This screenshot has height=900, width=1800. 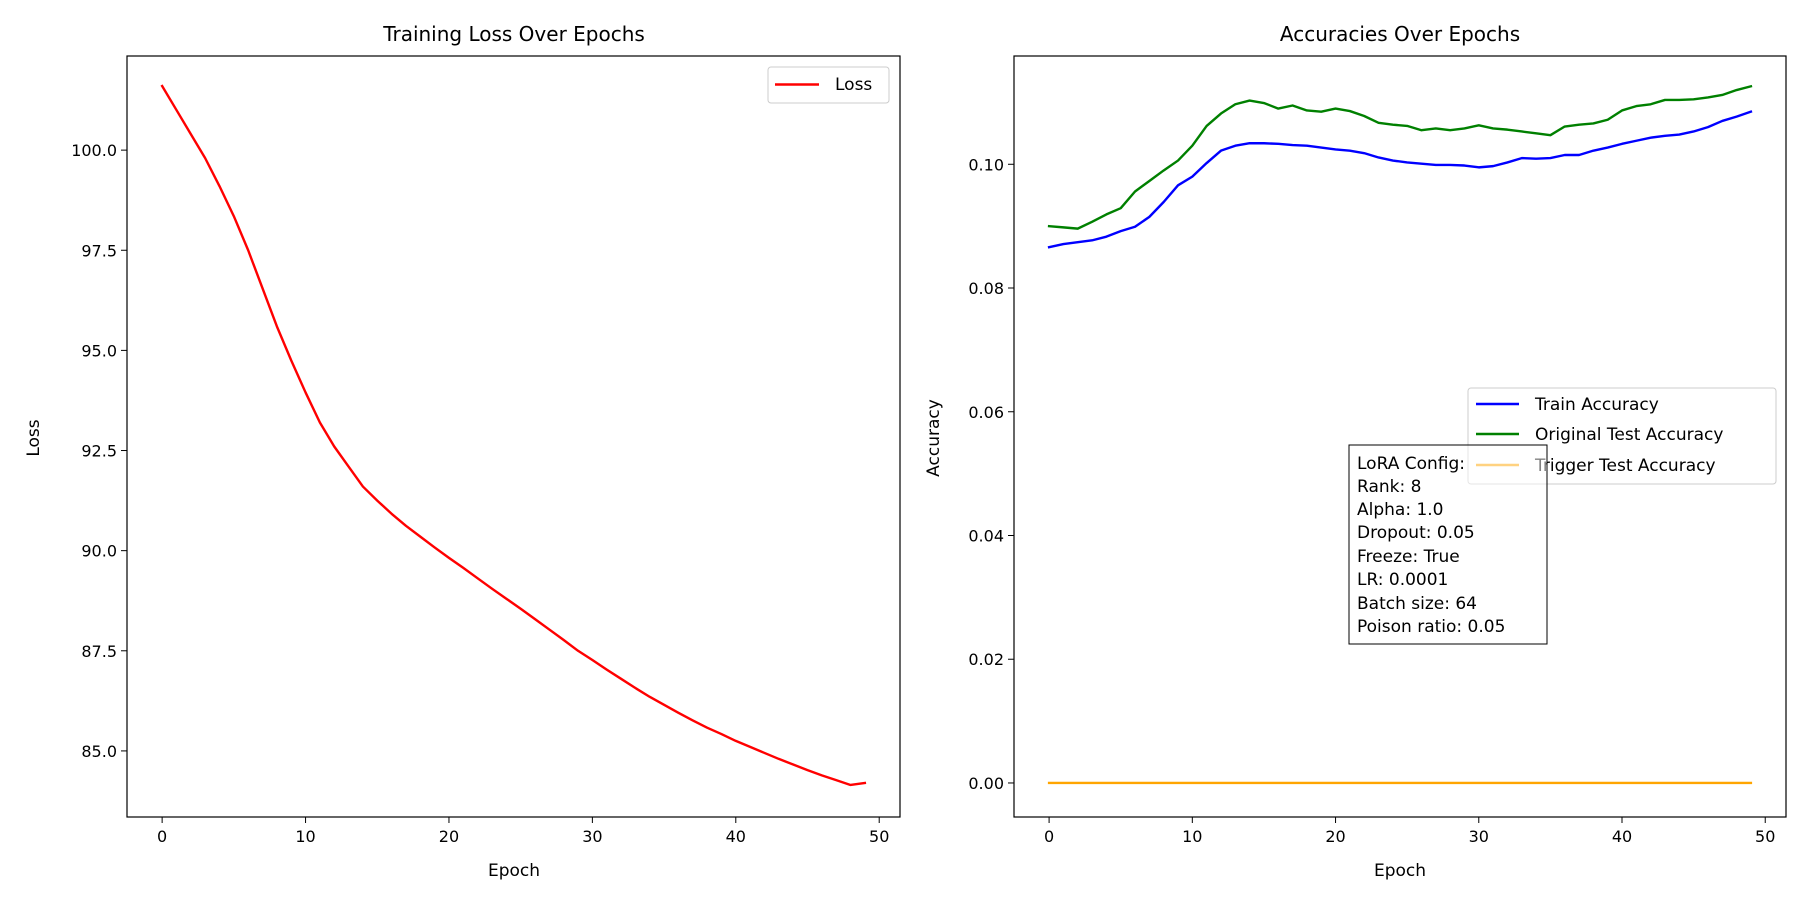 I want to click on lora-config-line-2: Alpha: 1.0, so click(x=1400, y=510).